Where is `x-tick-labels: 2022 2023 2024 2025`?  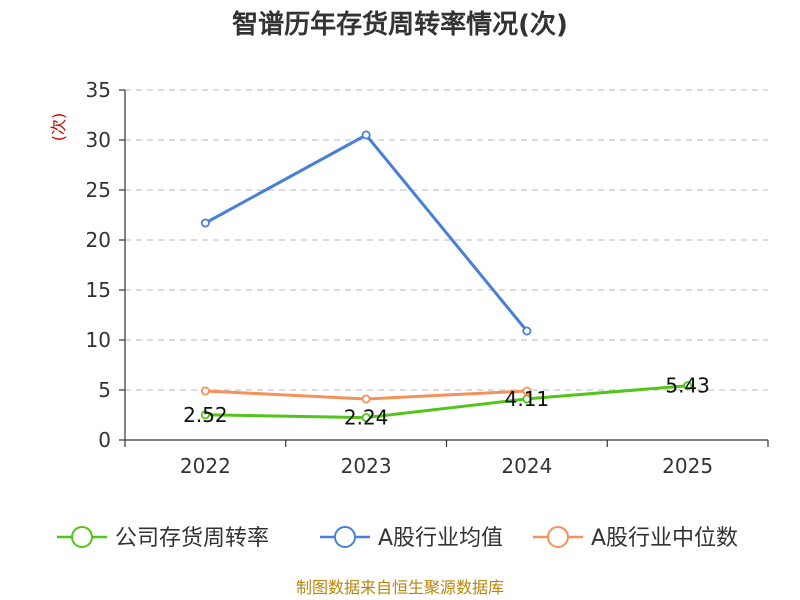 x-tick-labels: 2022 2023 2024 2025 is located at coordinates (446, 466).